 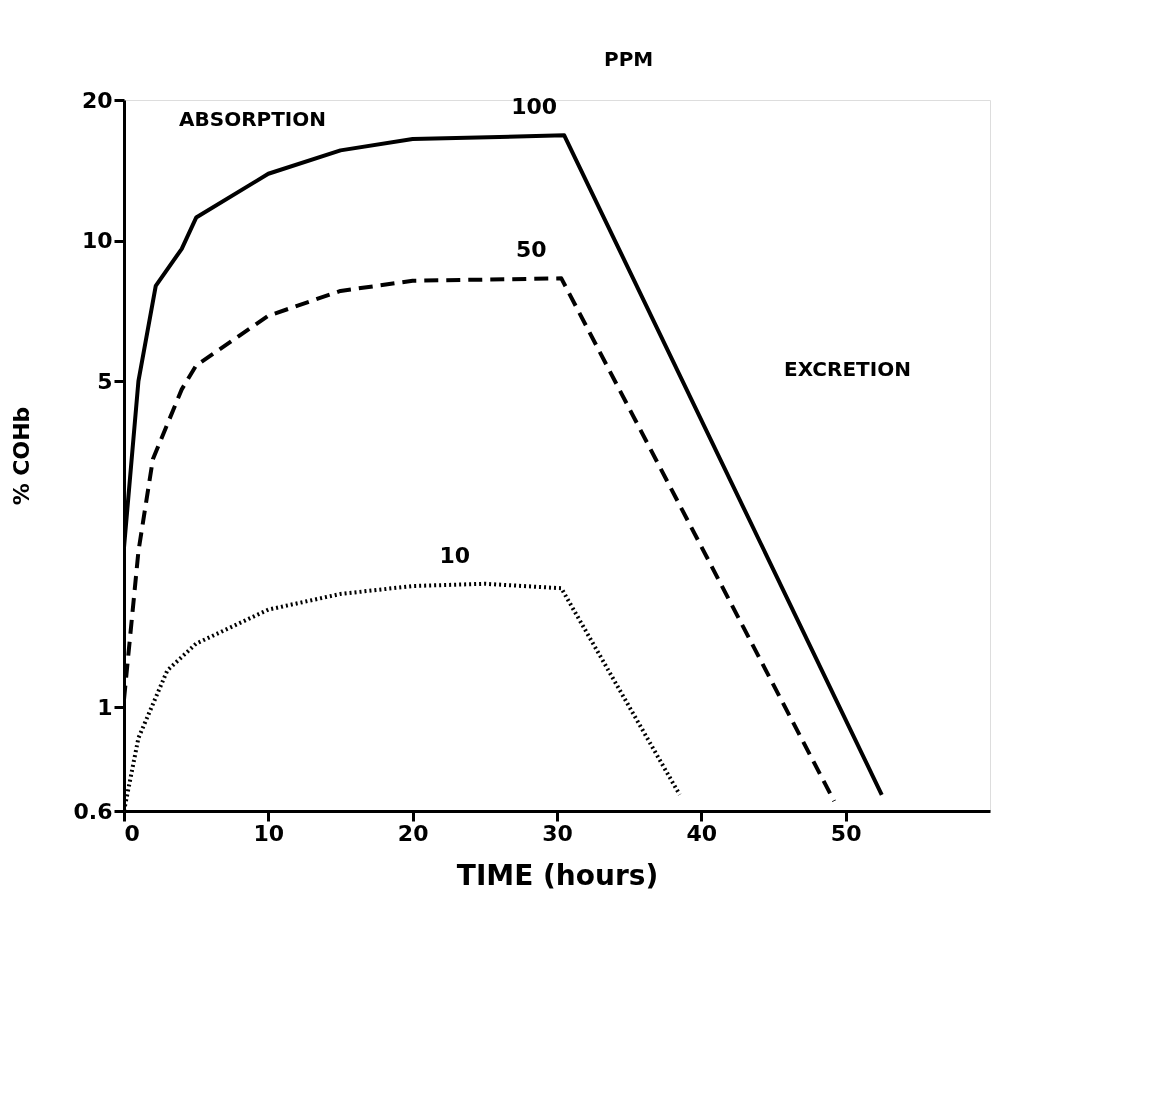 I want to click on x-axis-title: TIME (hours), so click(x=557, y=875).